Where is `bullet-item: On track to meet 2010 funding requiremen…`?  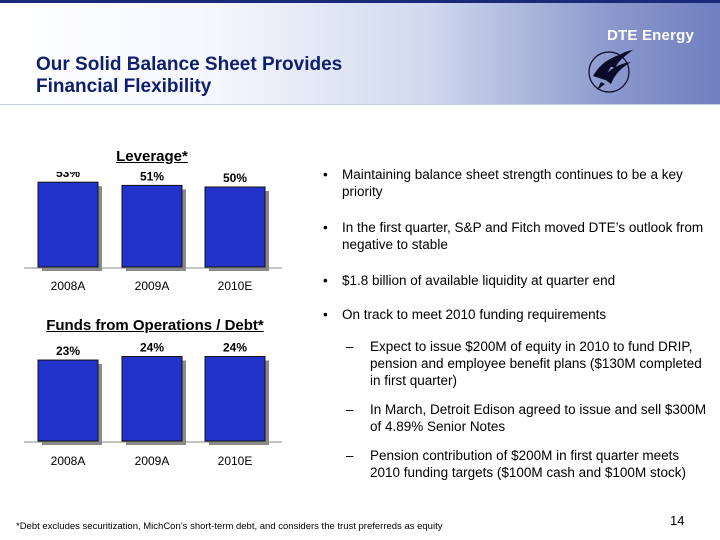
bullet-item: On track to meet 2010 funding requiremen… is located at coordinates (513, 314).